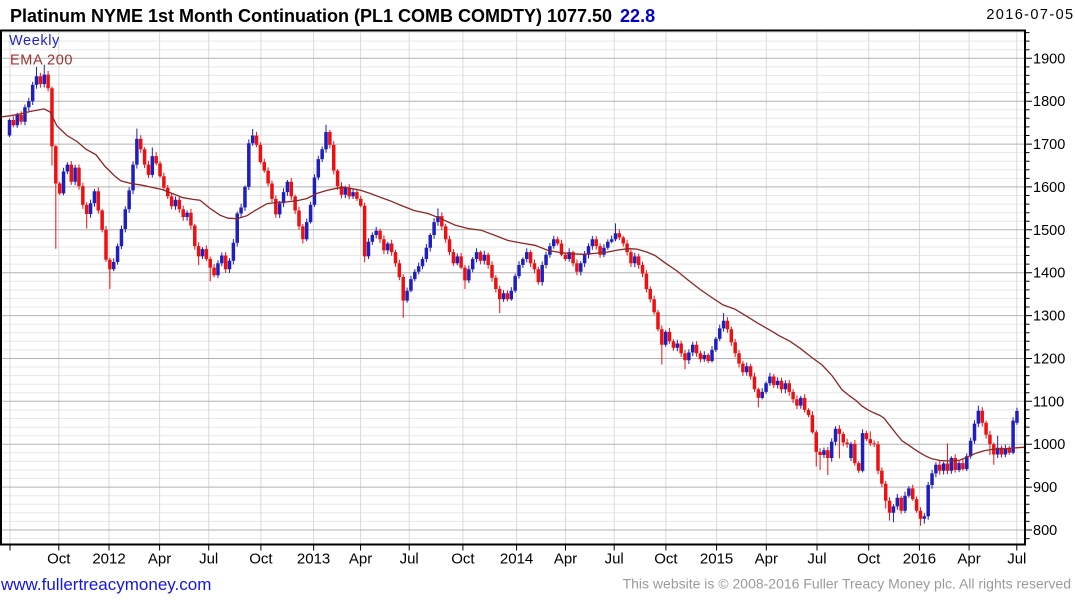 The image size is (1075, 600). Describe the element at coordinates (1049, 317) in the screenshot. I see `svg-text: 1300` at that location.